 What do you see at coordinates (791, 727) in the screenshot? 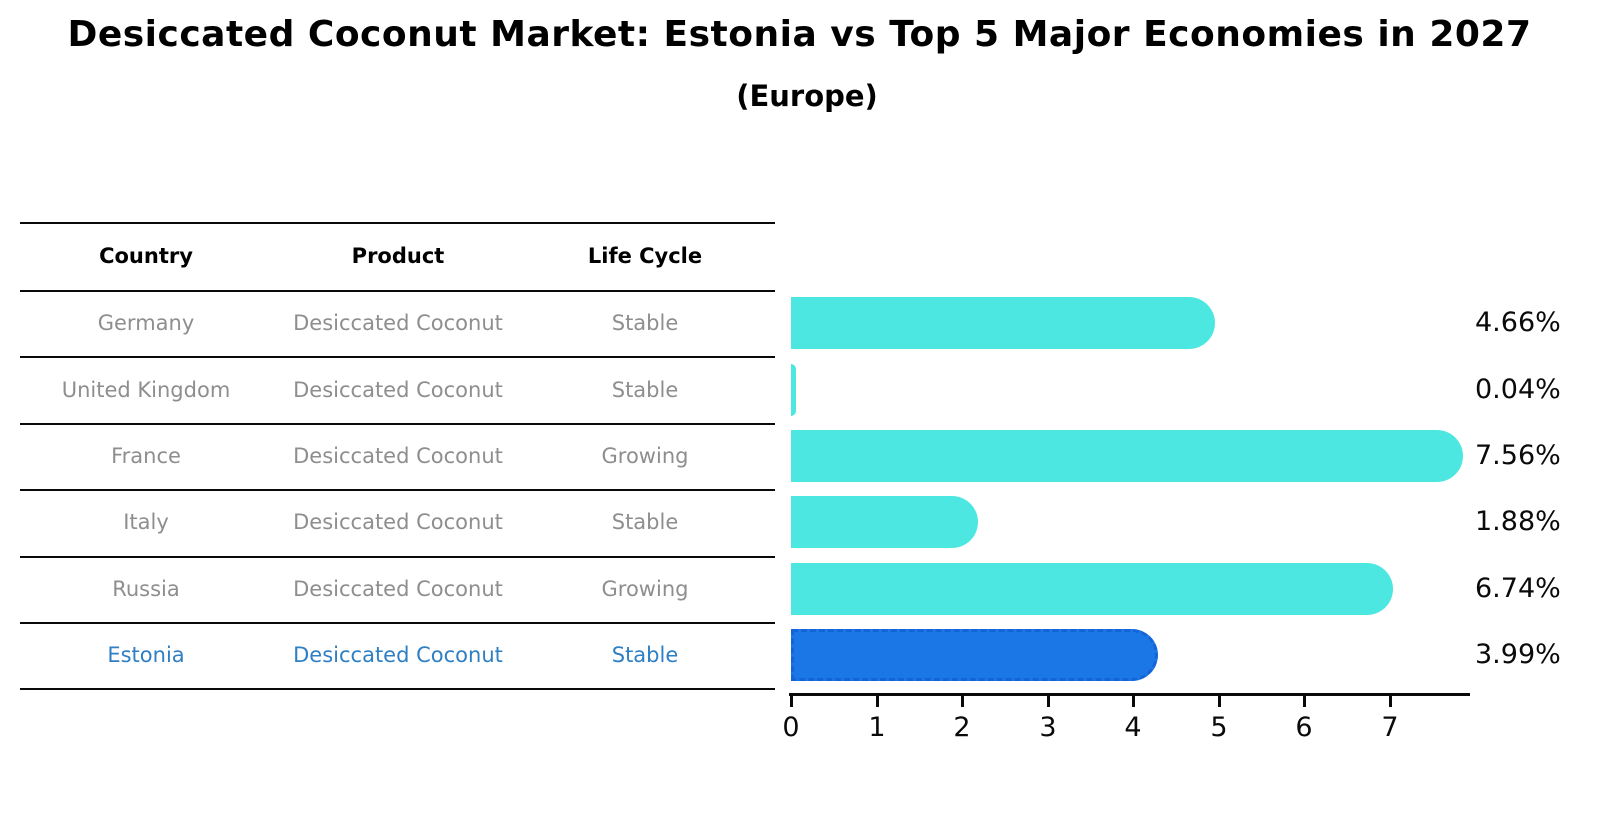
I see `x-axis-tick-label: 0` at bounding box center [791, 727].